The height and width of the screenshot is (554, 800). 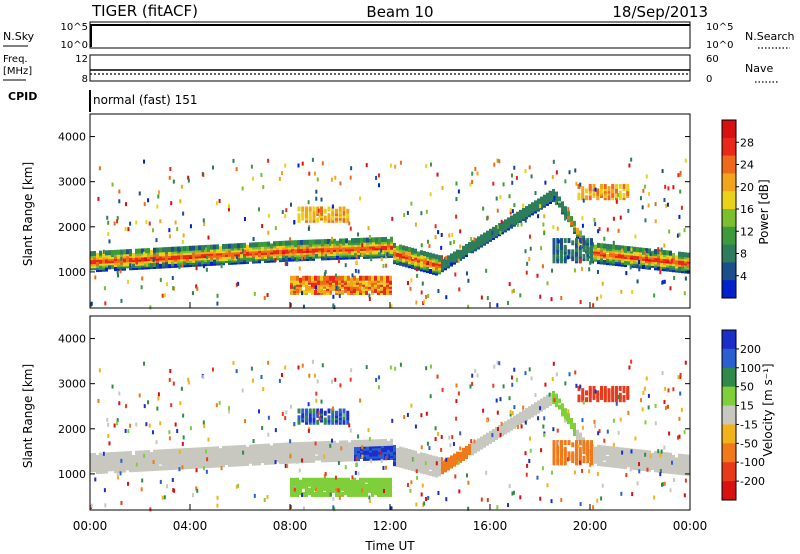 I want to click on nsearch-label: N.Search, so click(x=770, y=36).